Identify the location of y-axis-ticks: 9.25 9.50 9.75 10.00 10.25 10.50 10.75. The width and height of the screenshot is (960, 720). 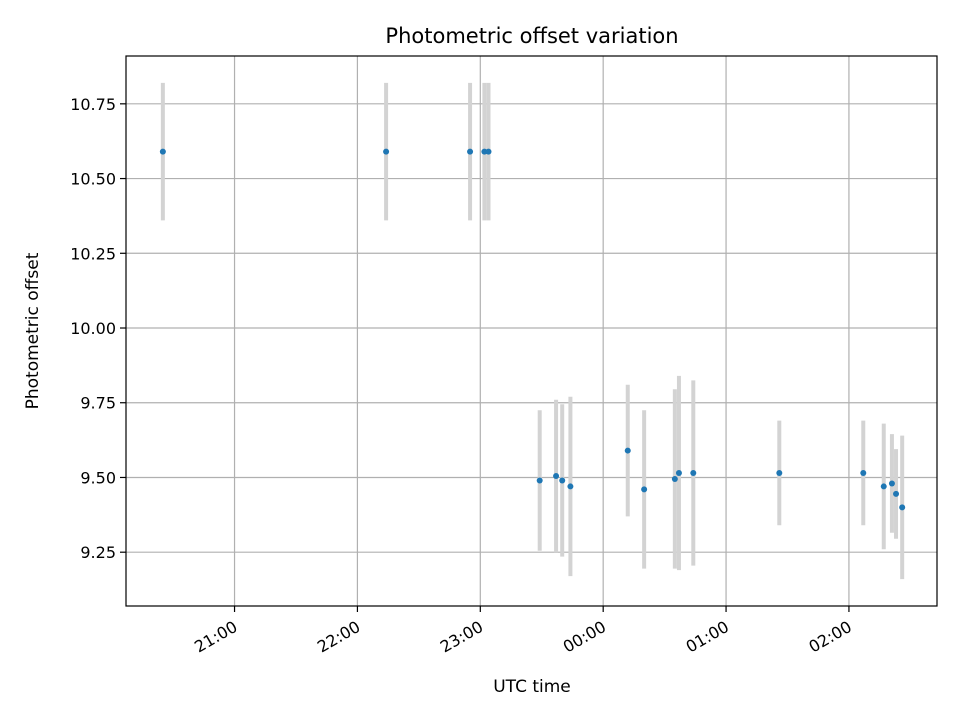
(98, 328).